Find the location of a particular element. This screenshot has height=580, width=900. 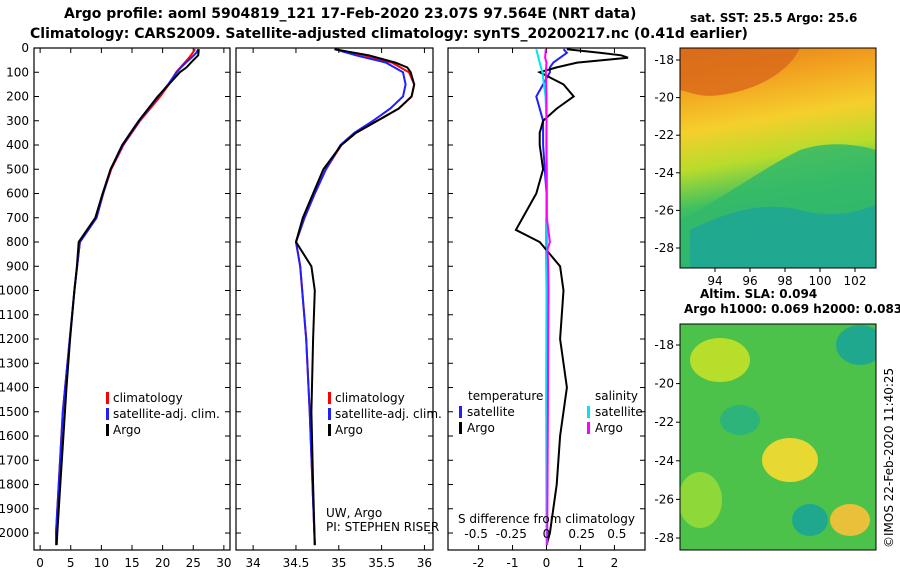

sla-map-subtitle: Argo h1000: 0.069 h2000: 0.083 is located at coordinates (792, 309).